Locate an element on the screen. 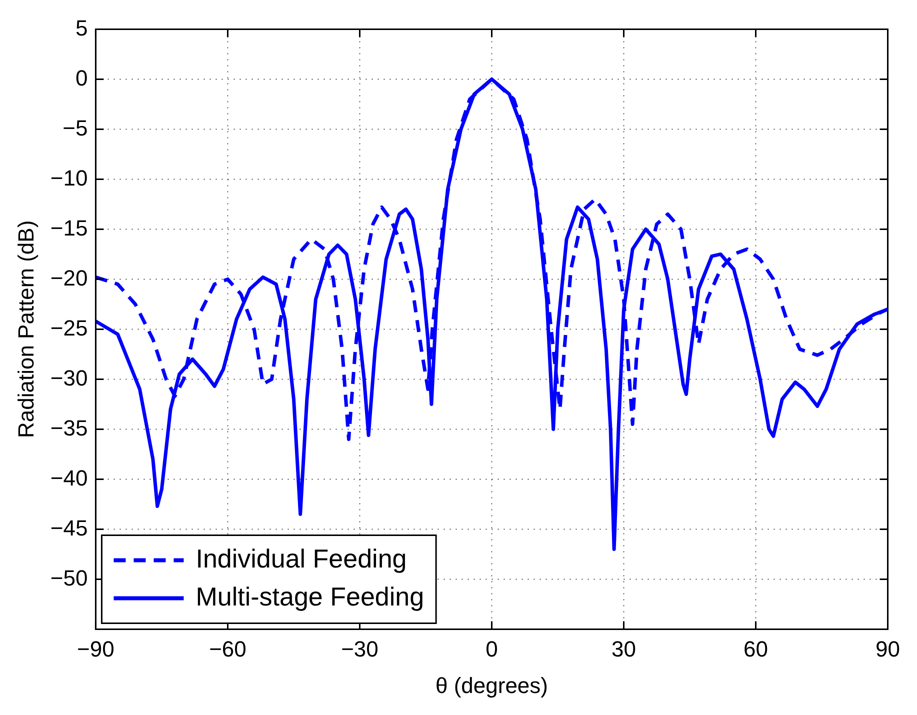  y-tick-label: −50 is located at coordinates (69, 577).